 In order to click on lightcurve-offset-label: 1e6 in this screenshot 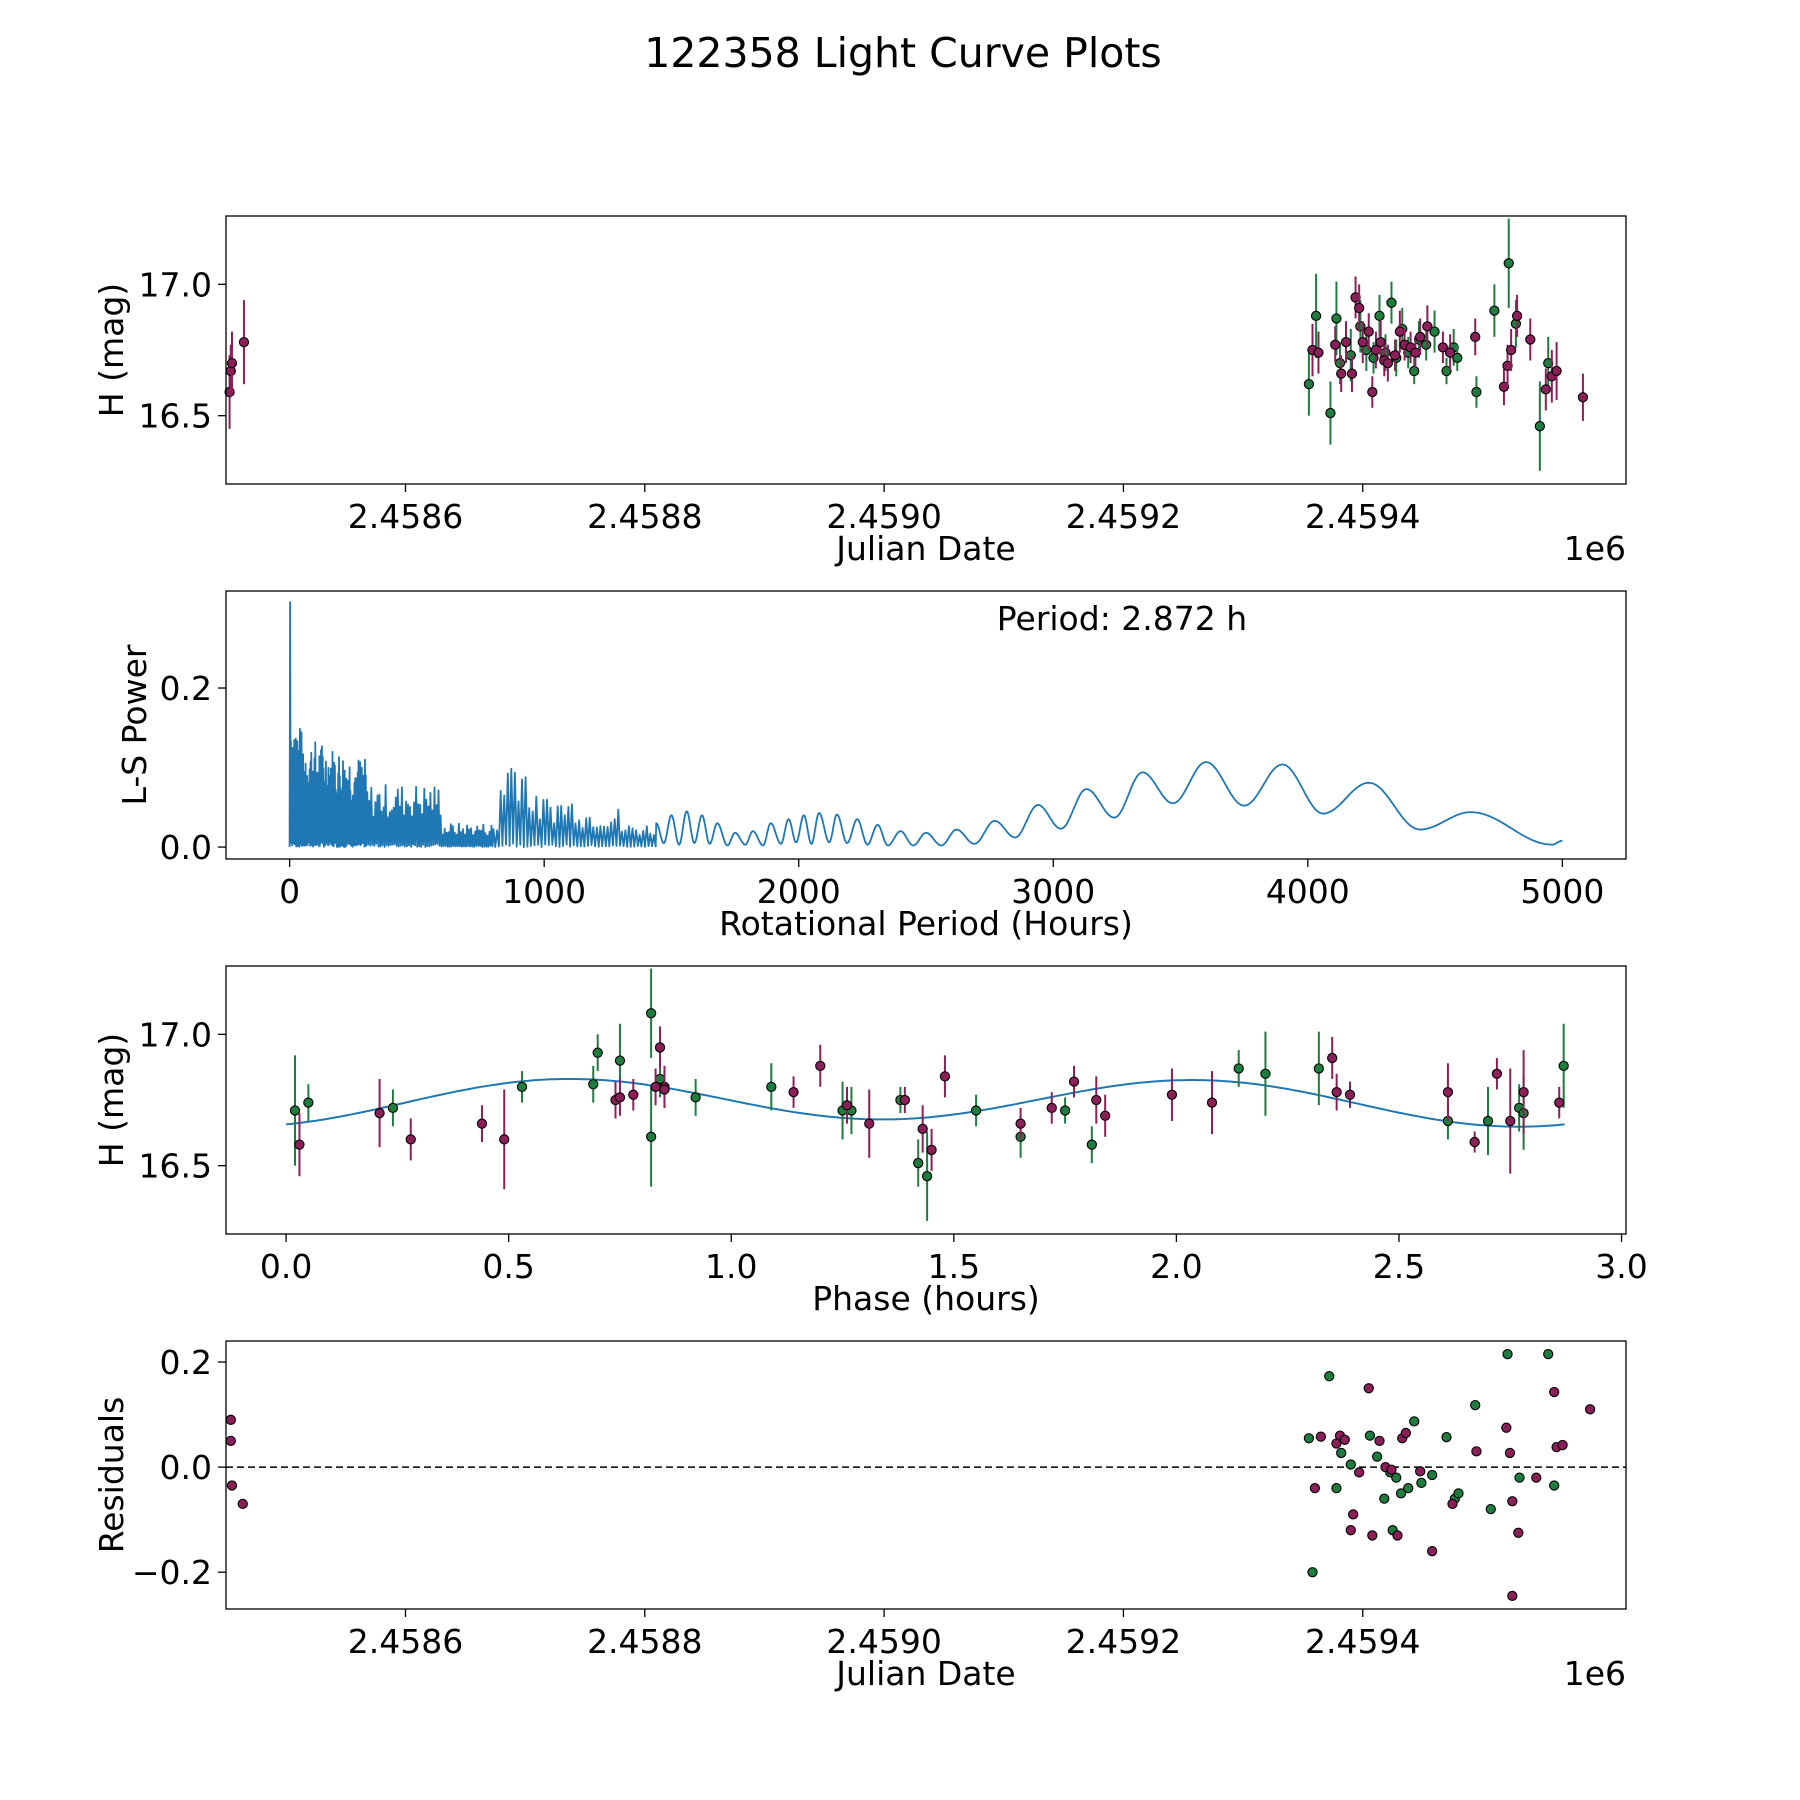, I will do `click(1595, 548)`.